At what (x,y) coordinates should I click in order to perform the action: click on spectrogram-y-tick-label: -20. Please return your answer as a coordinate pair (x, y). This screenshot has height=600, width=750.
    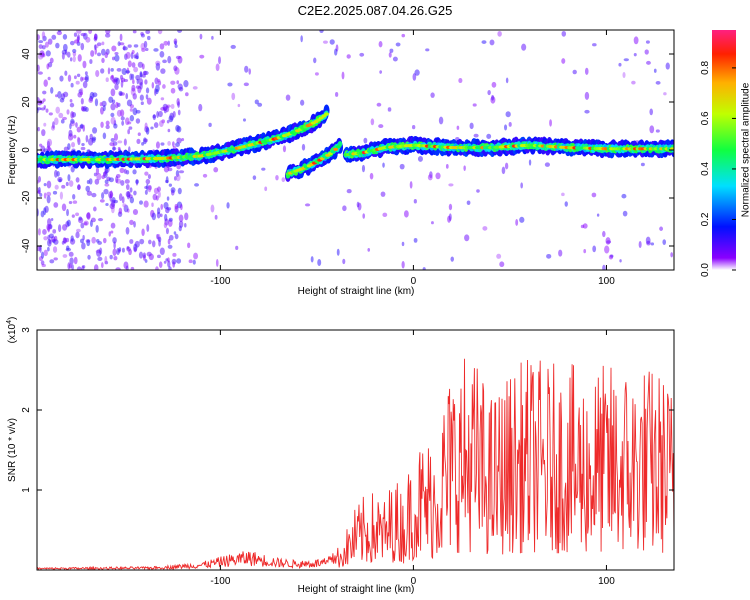
    Looking at the image, I should click on (26, 197).